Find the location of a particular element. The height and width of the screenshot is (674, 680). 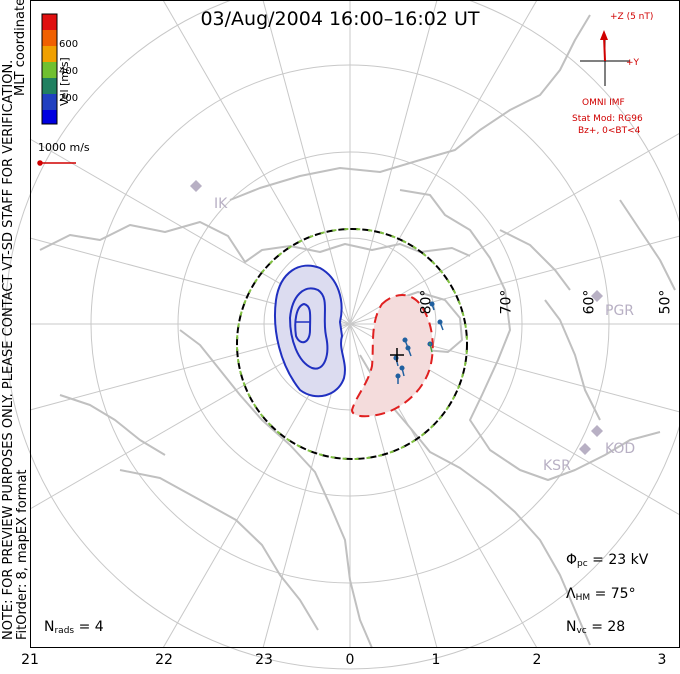

hm-boundary-latitude: ΛHM = 75° is located at coordinates (601, 594).